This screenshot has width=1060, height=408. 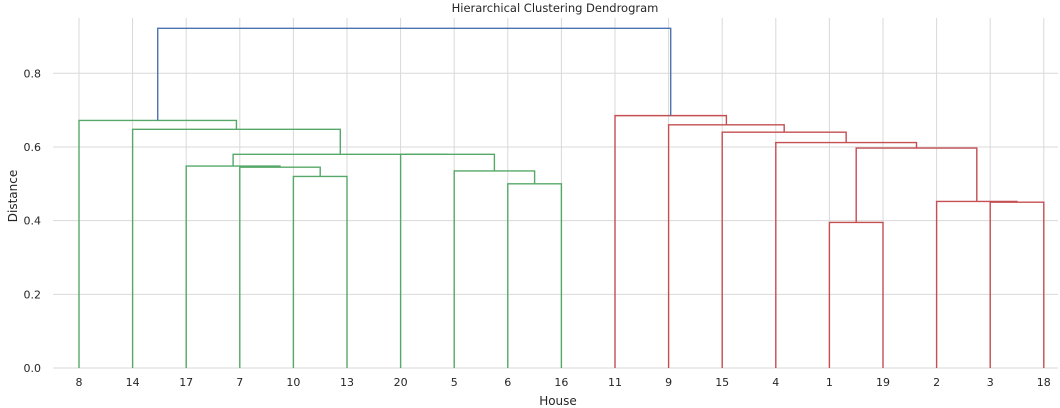 I want to click on x-axis-ticks: 8 14 17 7 10 13 20 5 6 16 11 9 15 4 1 19 2 3 18, so click(x=563, y=382).